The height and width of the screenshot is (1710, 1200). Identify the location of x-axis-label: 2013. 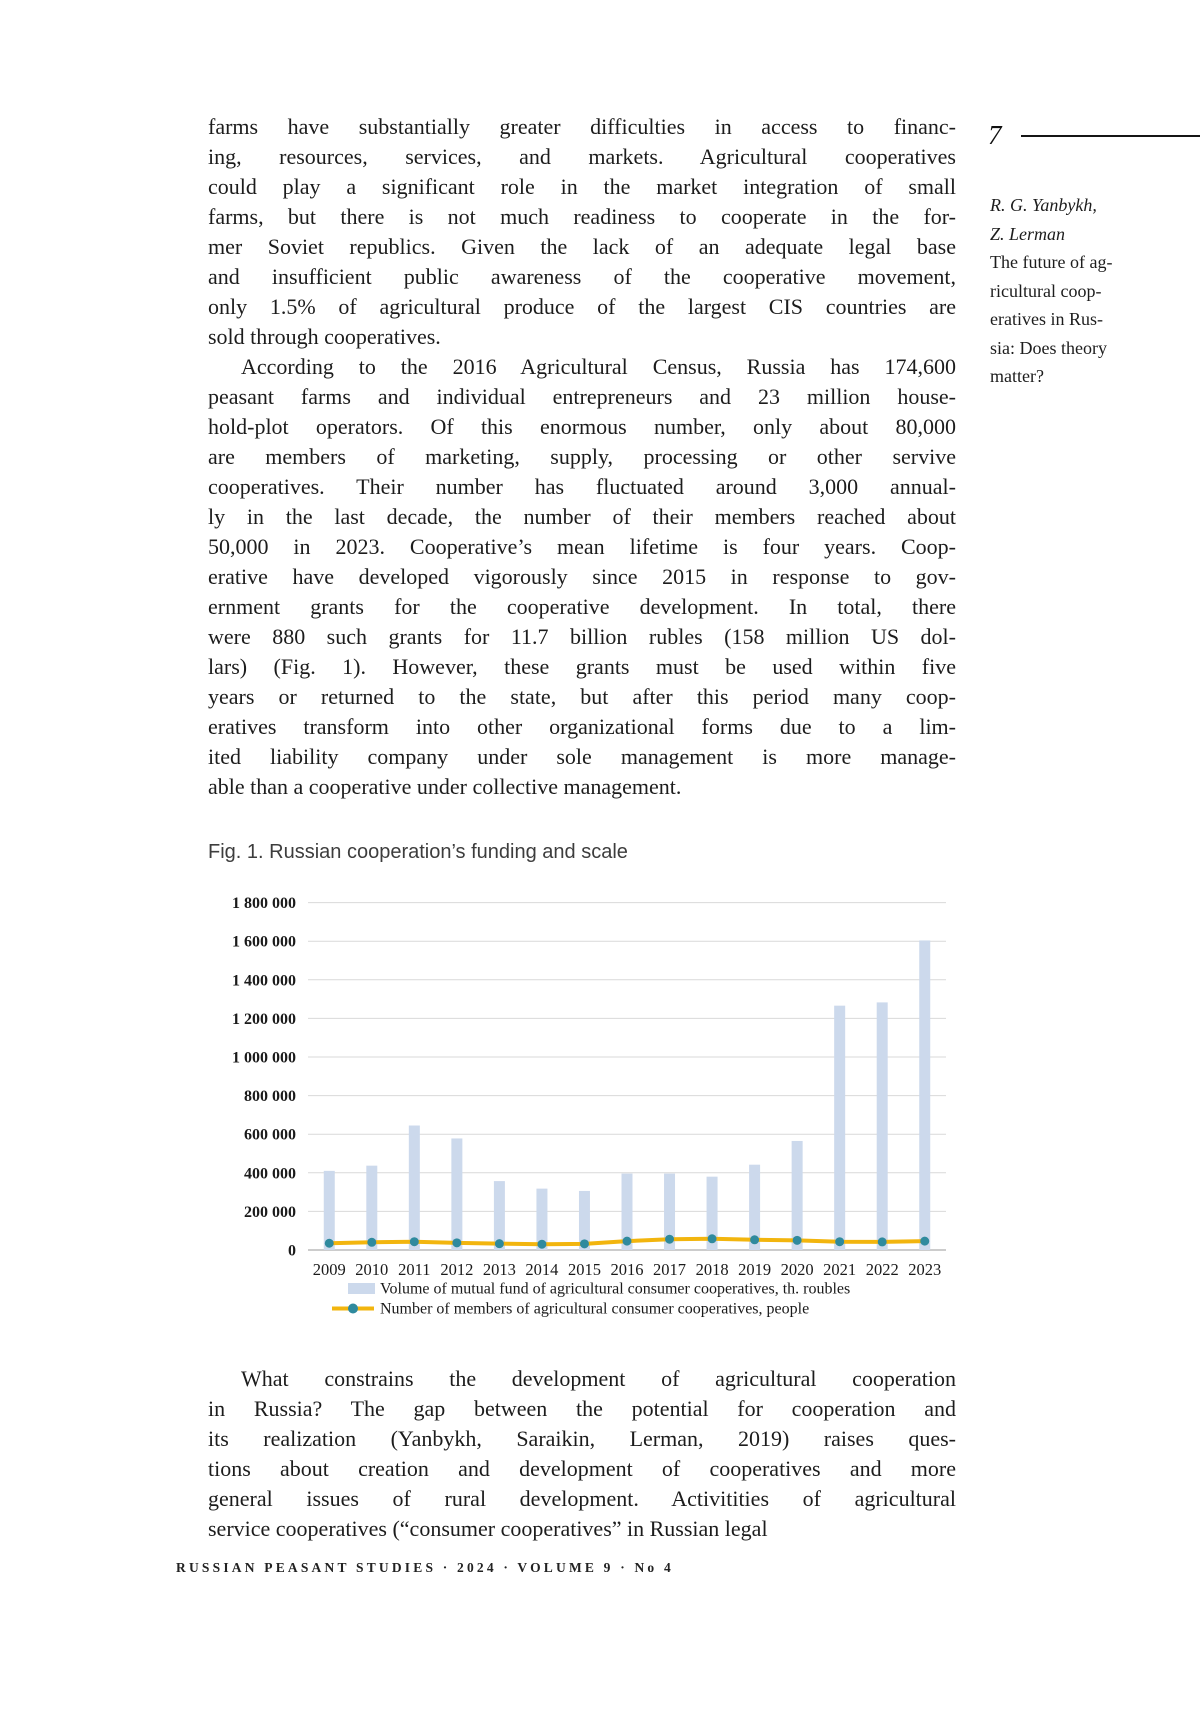
(499, 1269).